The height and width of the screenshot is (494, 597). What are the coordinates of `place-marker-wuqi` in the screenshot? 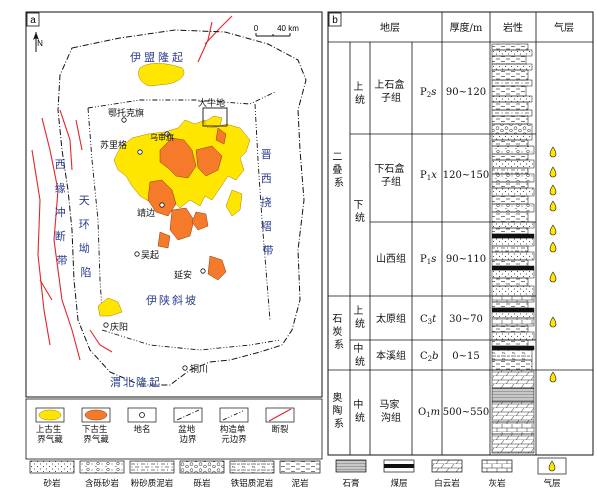 It's located at (137, 254).